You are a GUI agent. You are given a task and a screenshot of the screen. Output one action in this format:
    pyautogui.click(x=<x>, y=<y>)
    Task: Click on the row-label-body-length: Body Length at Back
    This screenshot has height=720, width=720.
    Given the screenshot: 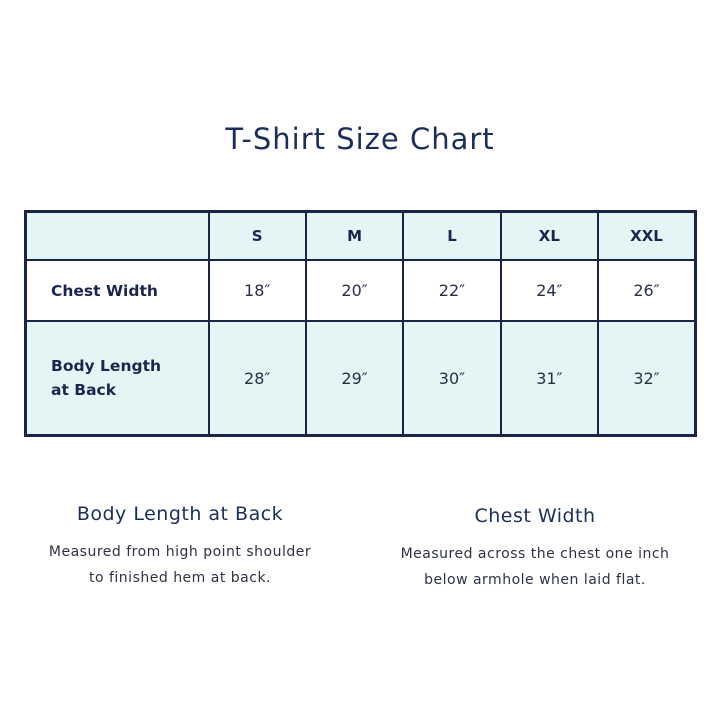 What is the action you would take?
    pyautogui.click(x=117, y=378)
    